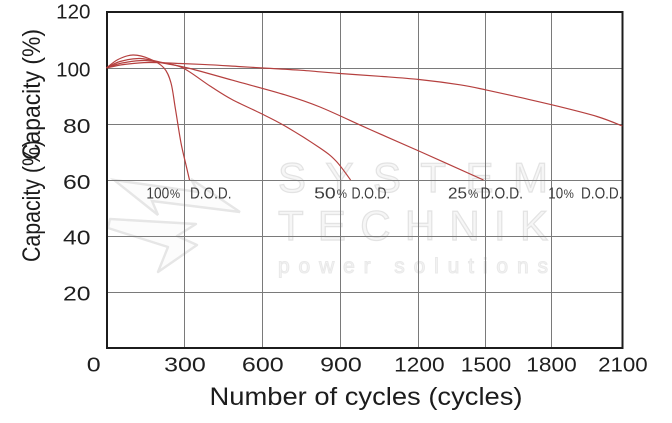  What do you see at coordinates (77, 183) in the screenshot?
I see `svg-text: 60` at bounding box center [77, 183].